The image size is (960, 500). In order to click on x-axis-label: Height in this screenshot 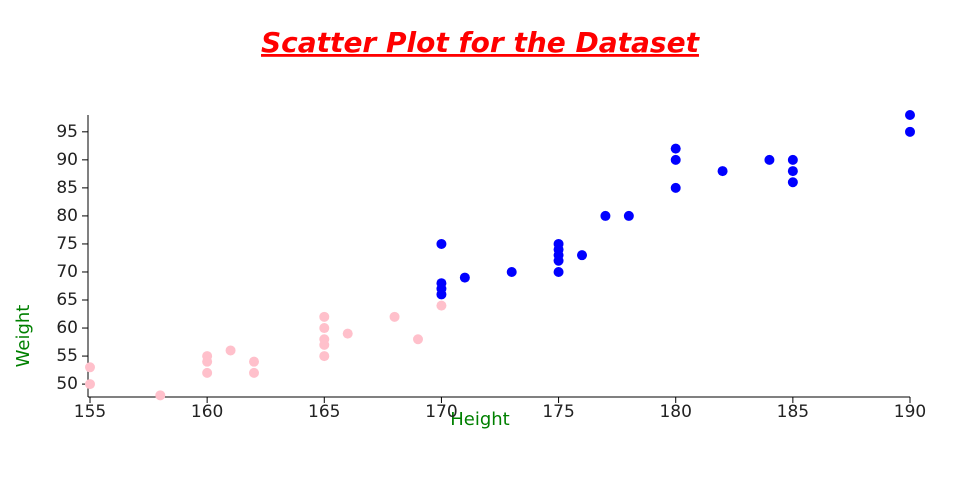, I will do `click(480, 419)`.